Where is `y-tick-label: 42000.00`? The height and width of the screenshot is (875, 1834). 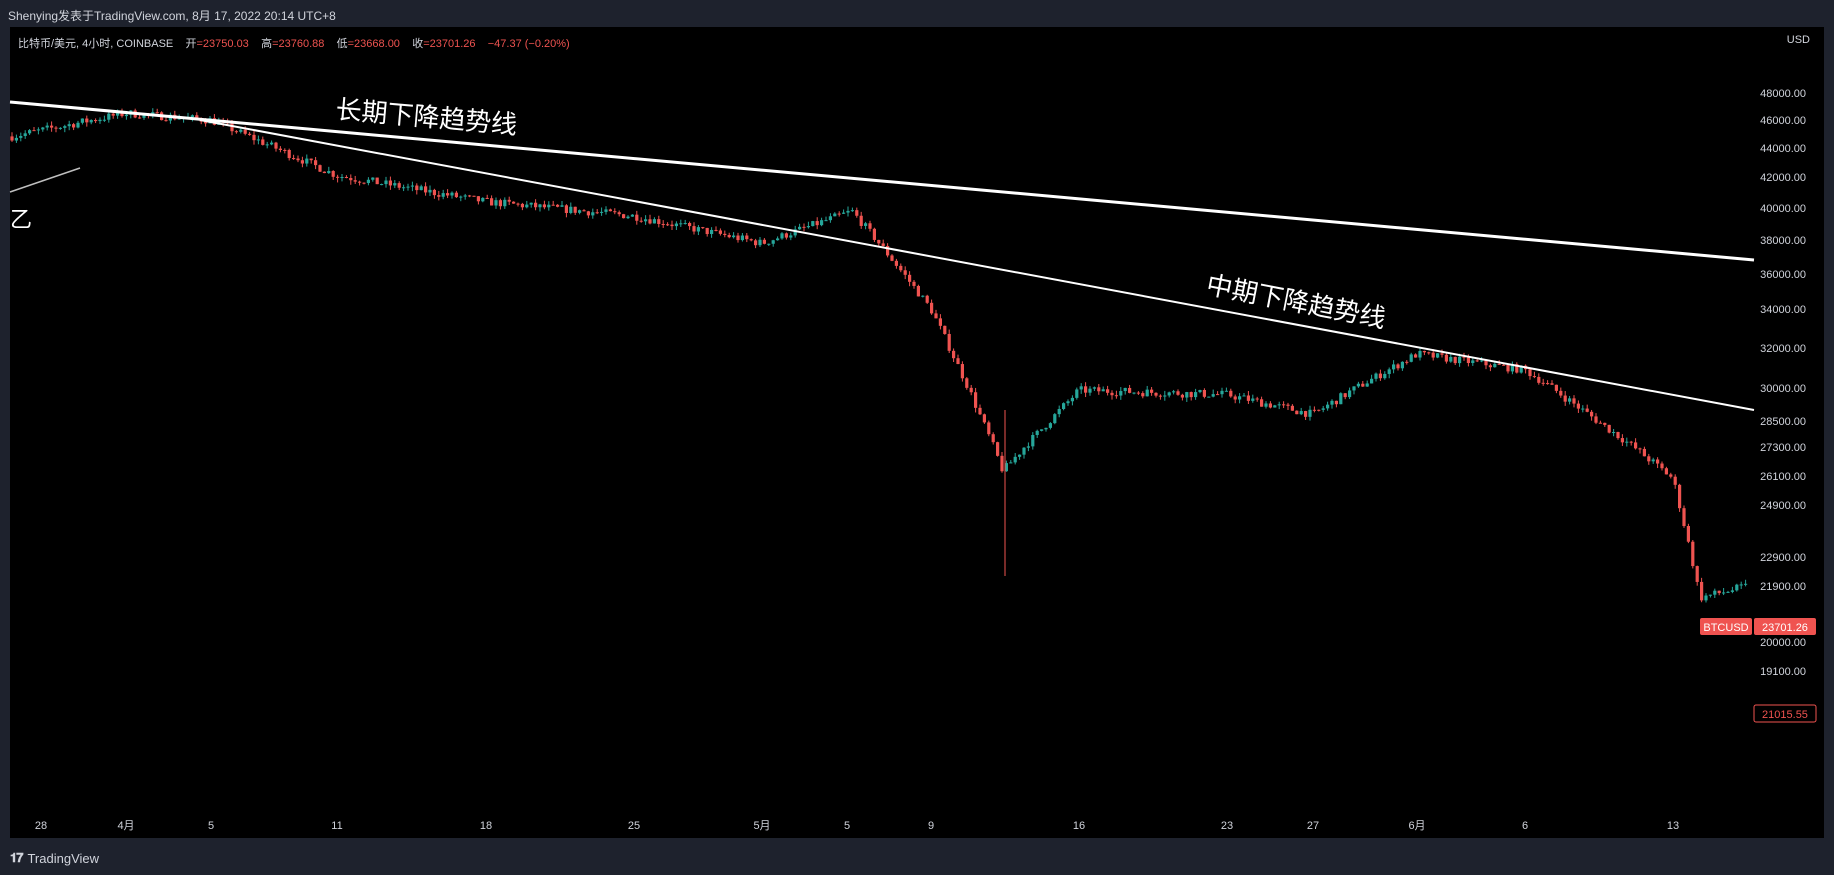
y-tick-label: 42000.00 is located at coordinates (1783, 178).